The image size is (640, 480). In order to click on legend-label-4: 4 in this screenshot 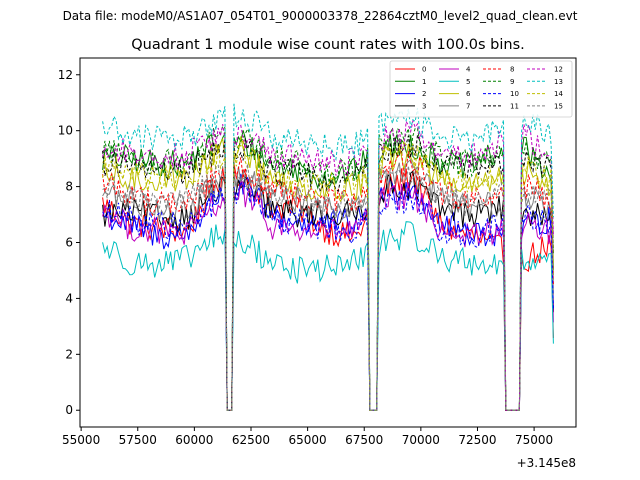, I will do `click(468, 70)`.